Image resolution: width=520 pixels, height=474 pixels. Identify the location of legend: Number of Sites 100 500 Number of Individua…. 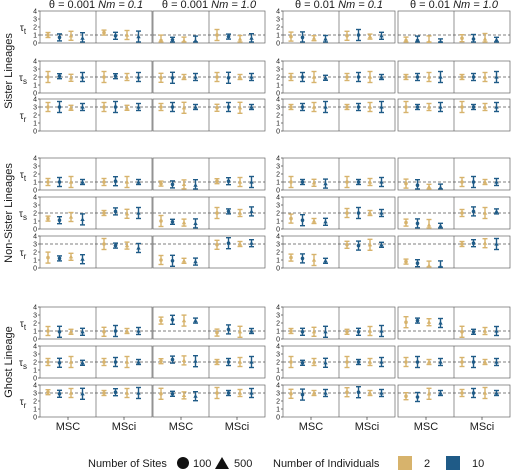
(286, 463).